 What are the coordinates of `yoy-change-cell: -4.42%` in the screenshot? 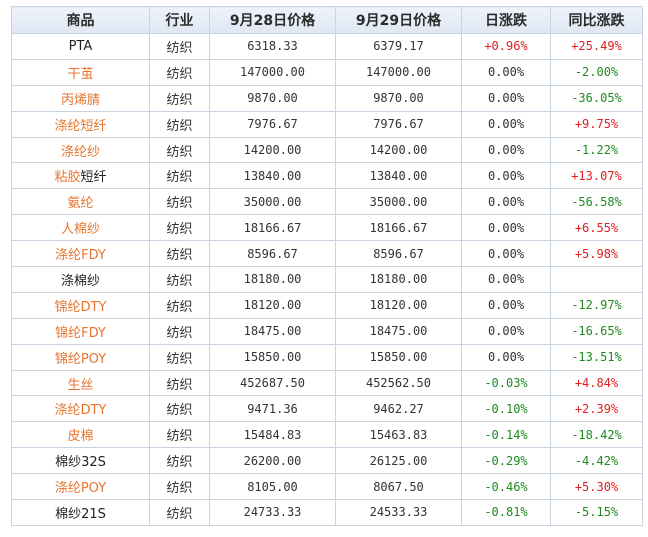 It's located at (596, 461).